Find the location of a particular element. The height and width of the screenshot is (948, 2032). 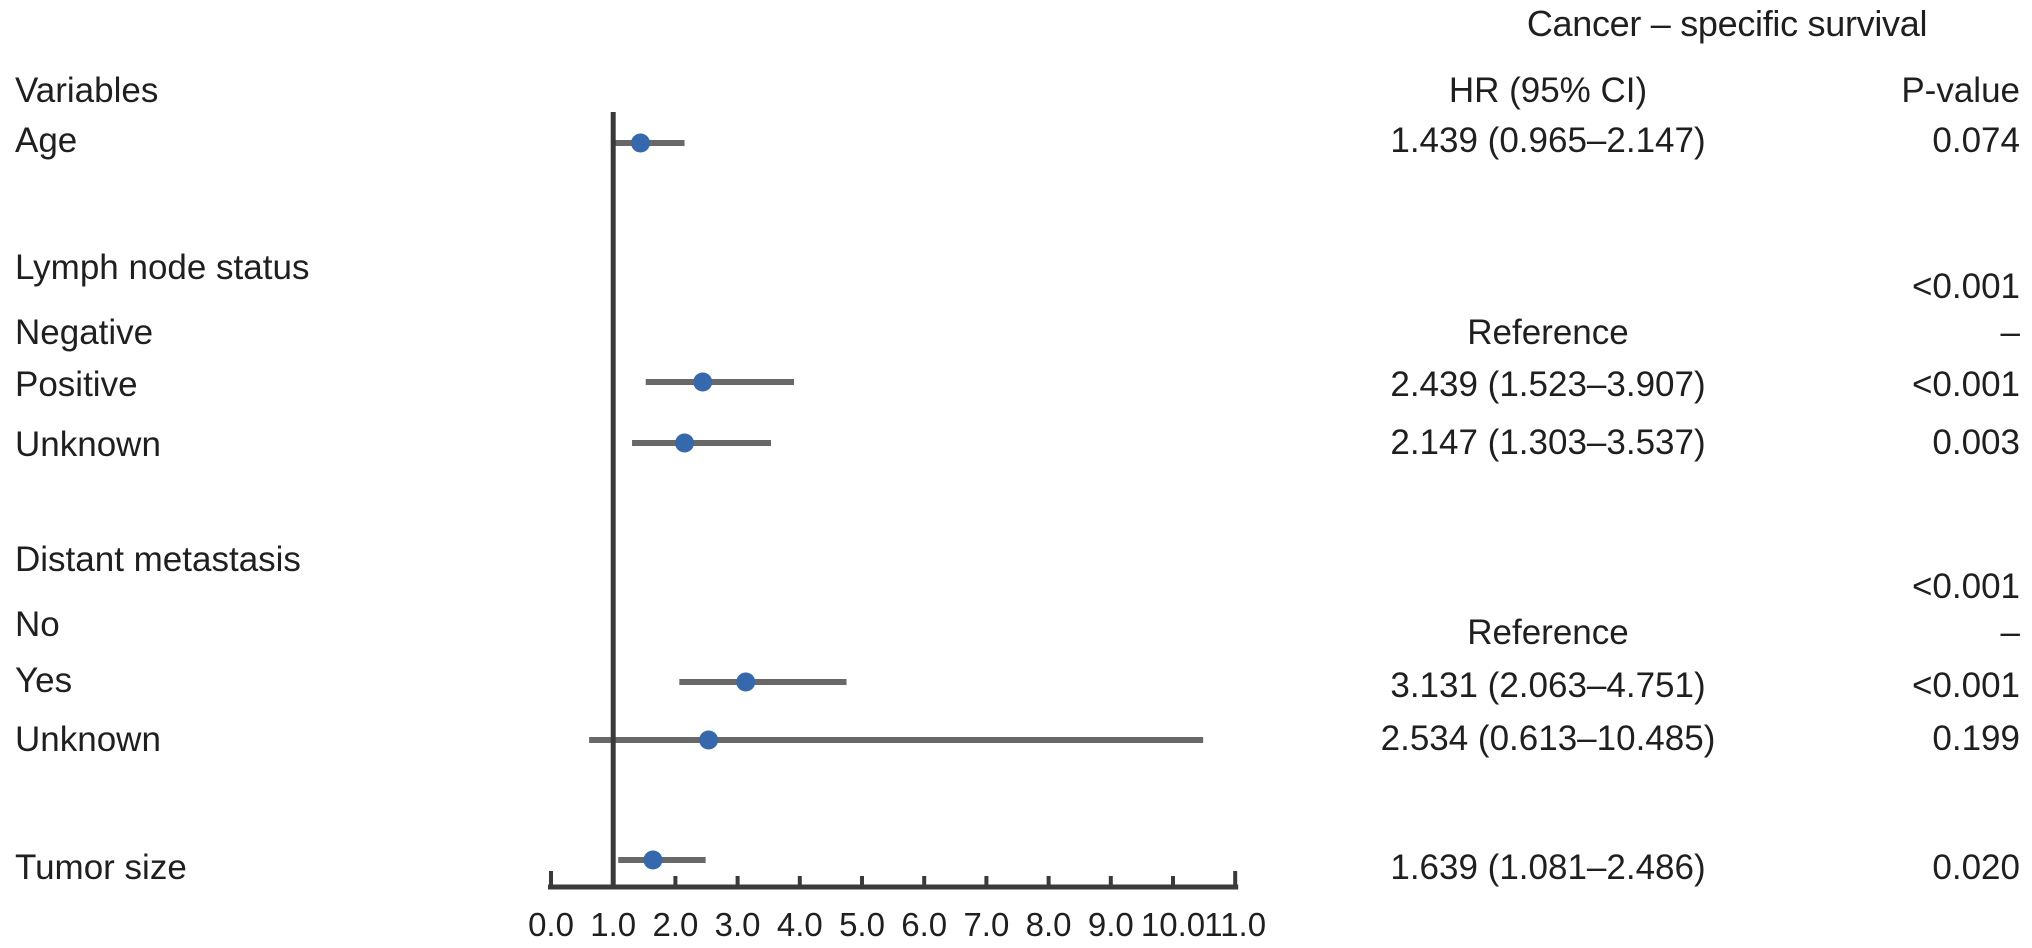

row-hr-ci: 2.439 (1.523–3.907) is located at coordinates (1548, 384).